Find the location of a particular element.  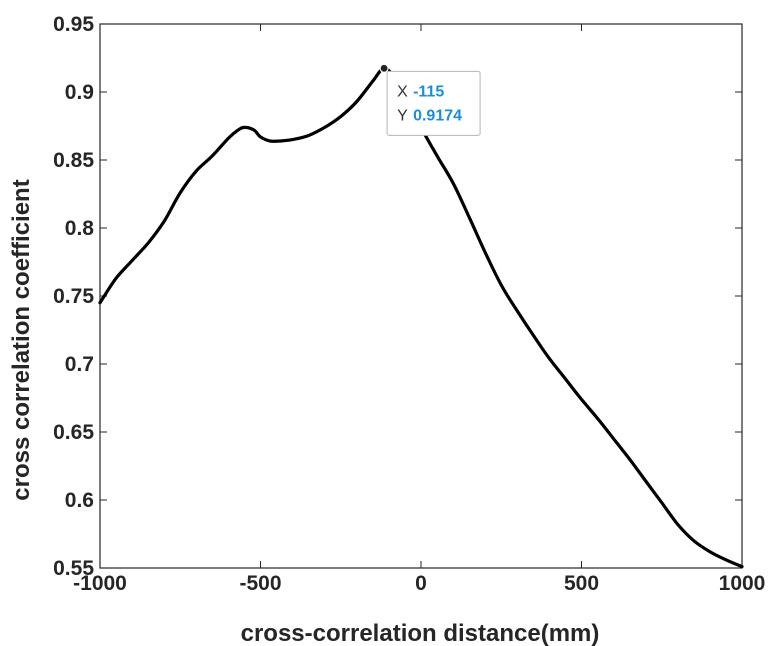

y-tick-label: 0.95 is located at coordinates (73, 24).